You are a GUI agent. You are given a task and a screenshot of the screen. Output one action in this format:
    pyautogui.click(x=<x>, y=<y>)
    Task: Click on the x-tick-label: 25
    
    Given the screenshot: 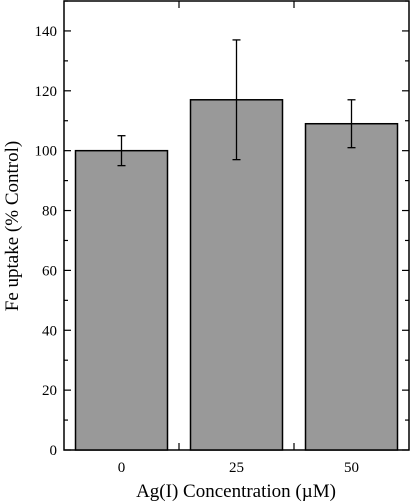 What is the action you would take?
    pyautogui.click(x=236, y=468)
    